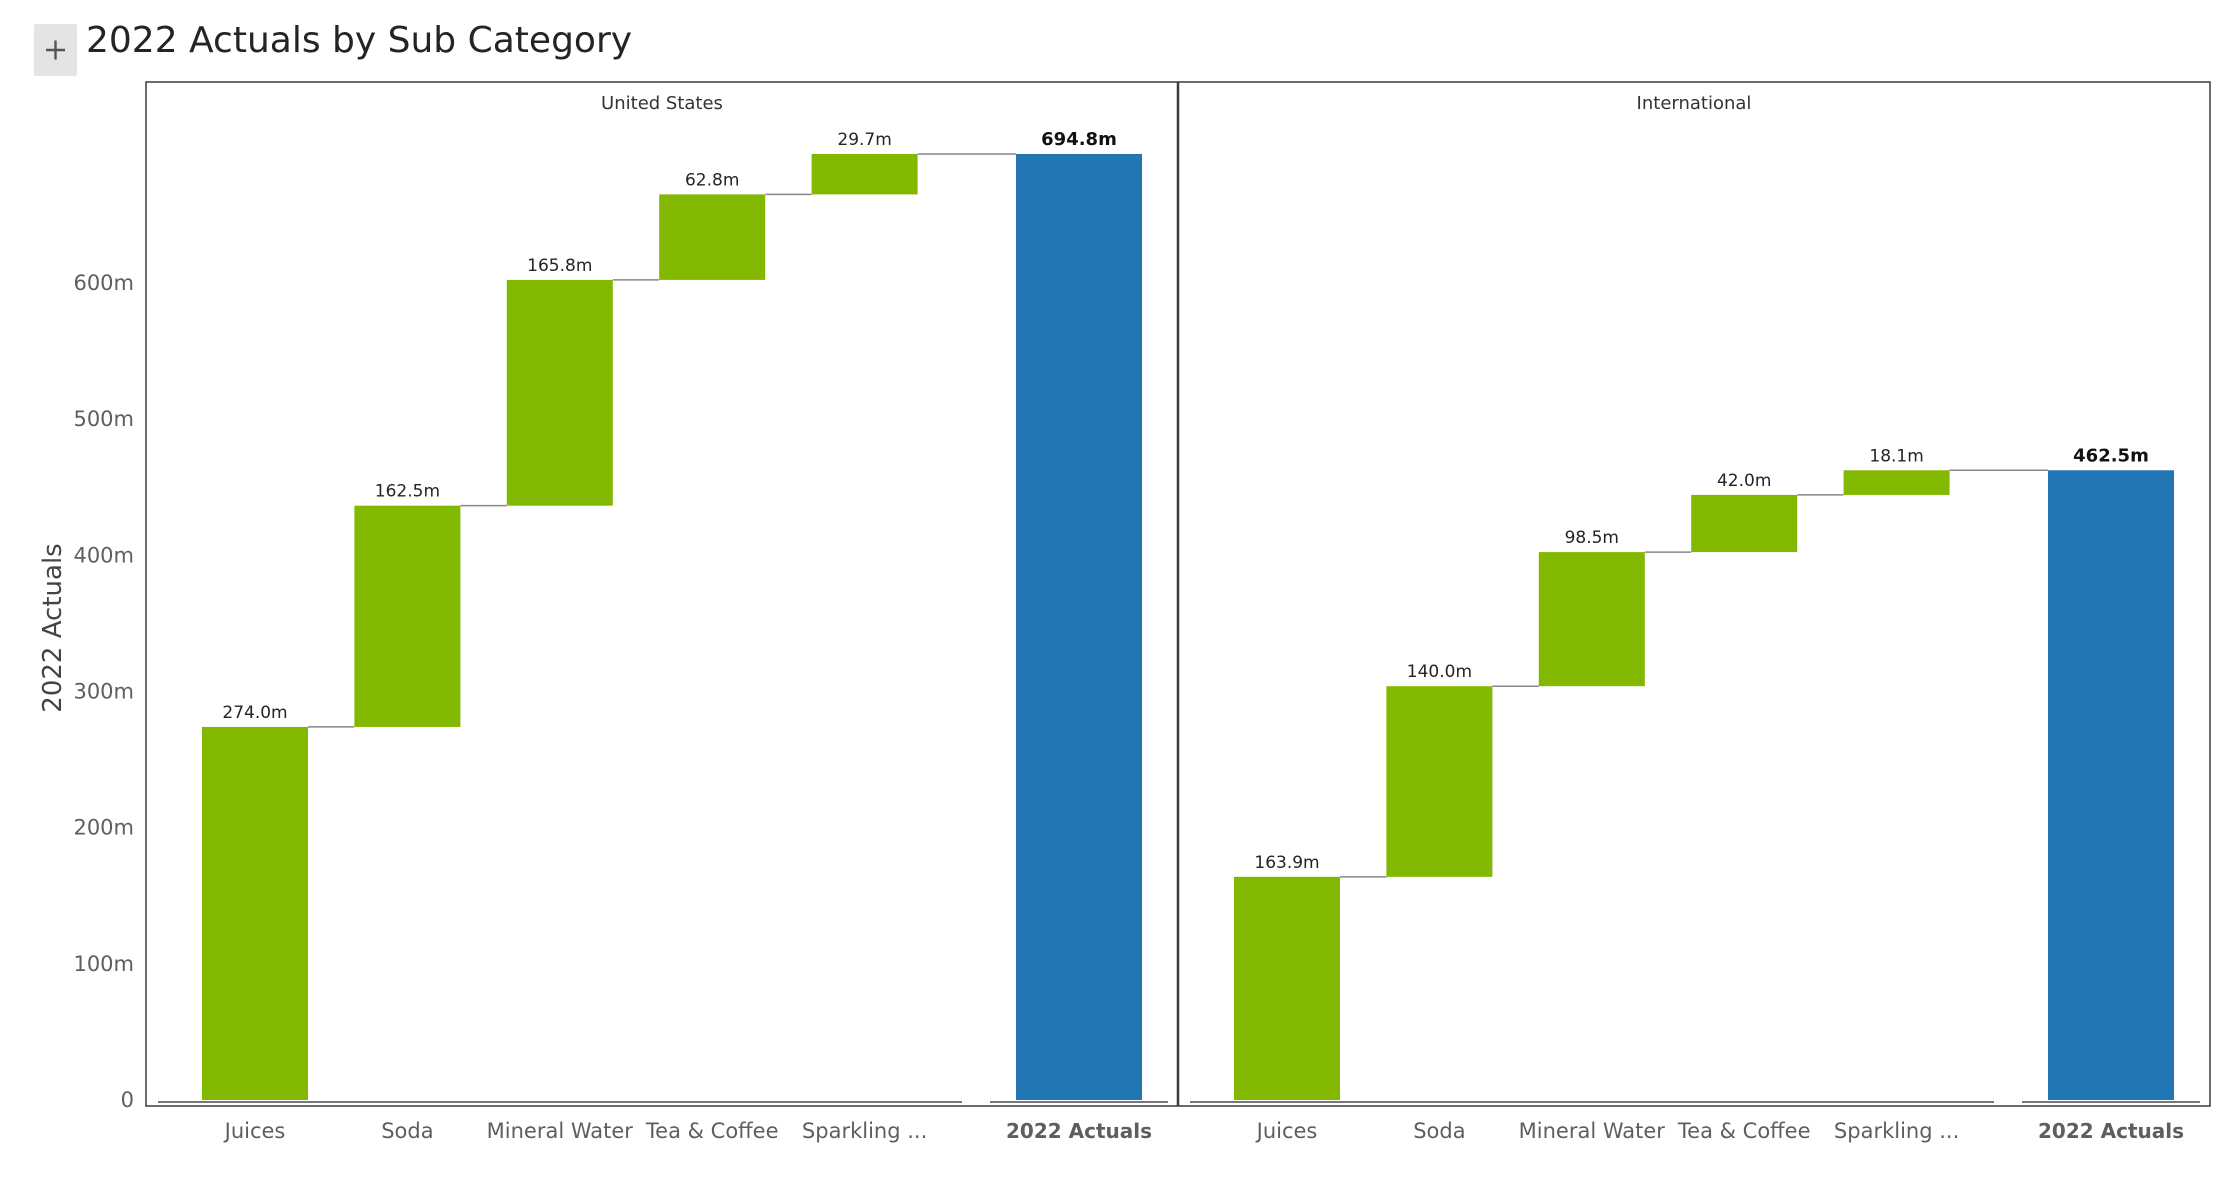 This screenshot has width=2231, height=1188. I want to click on data-label: 29.7m, so click(864, 140).